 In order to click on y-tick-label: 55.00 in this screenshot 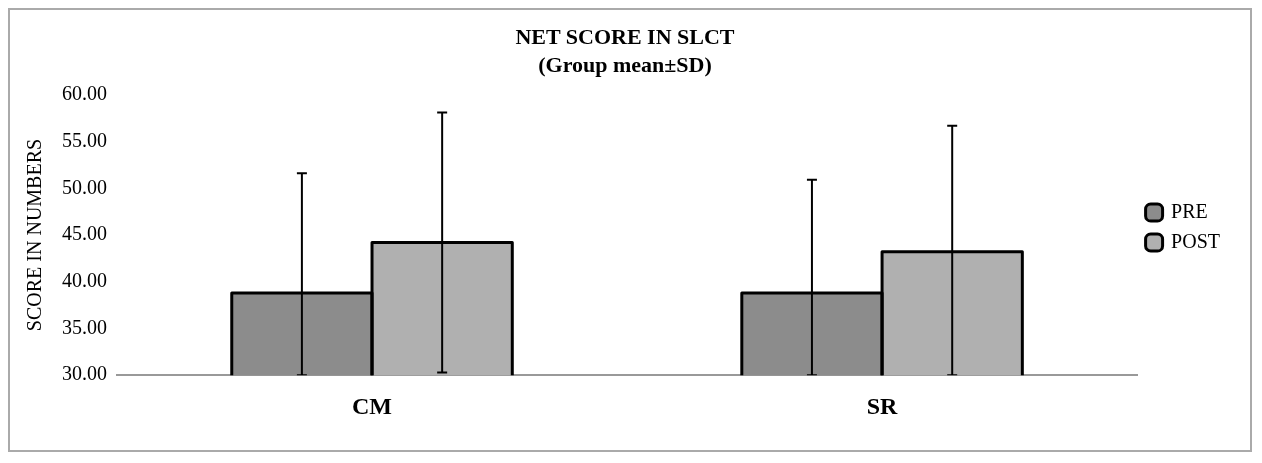, I will do `click(84, 139)`.